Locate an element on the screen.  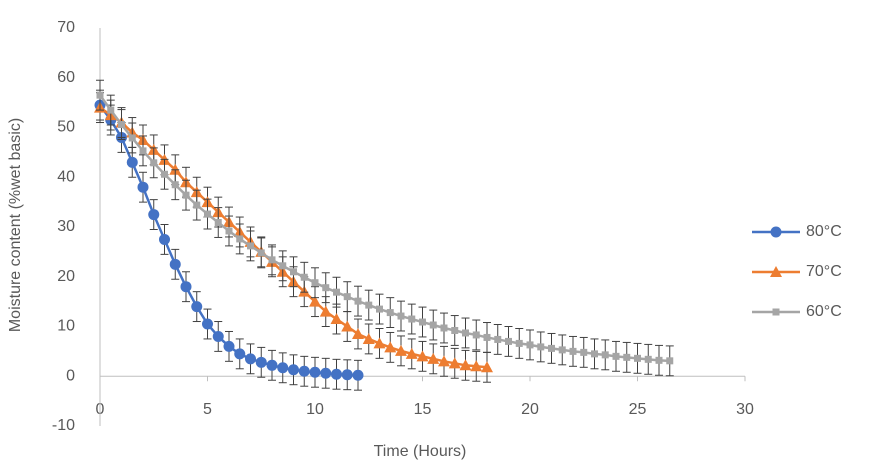
y-tick-label: 50 is located at coordinates (66, 127).